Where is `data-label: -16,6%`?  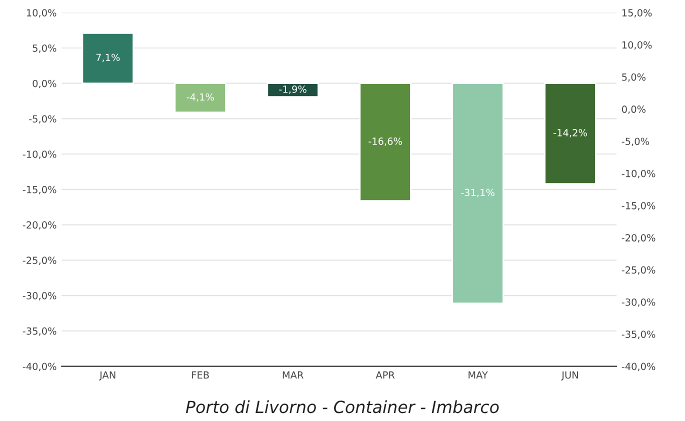
data-label: -16,6% is located at coordinates (385, 142).